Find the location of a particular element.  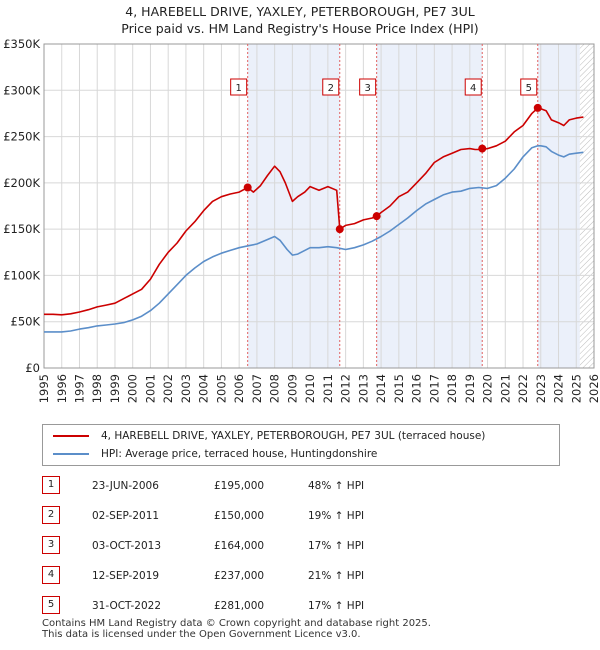

x-tick-label: 2013 is located at coordinates (363, 388).